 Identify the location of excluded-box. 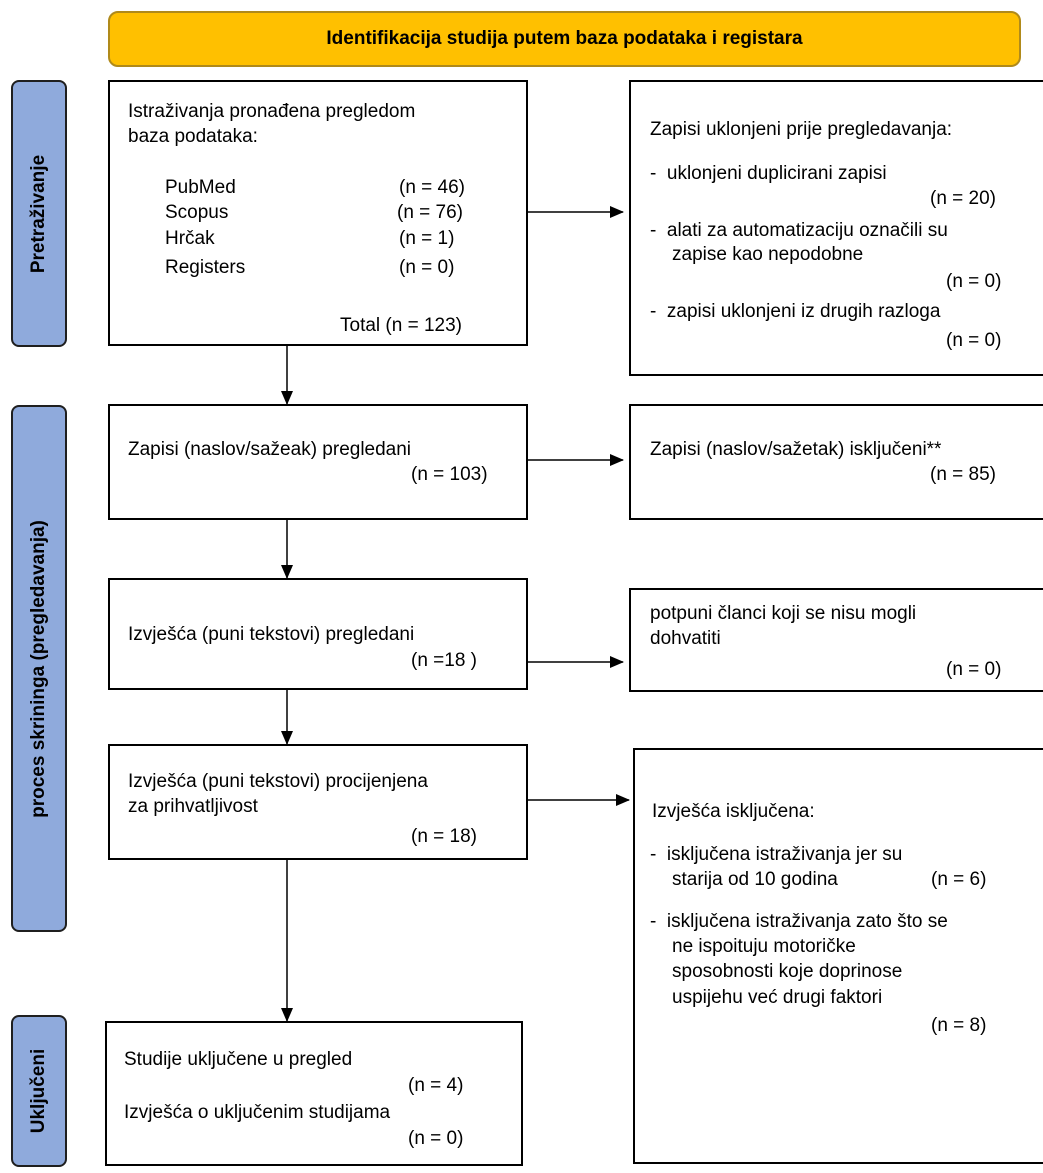
(836, 462).